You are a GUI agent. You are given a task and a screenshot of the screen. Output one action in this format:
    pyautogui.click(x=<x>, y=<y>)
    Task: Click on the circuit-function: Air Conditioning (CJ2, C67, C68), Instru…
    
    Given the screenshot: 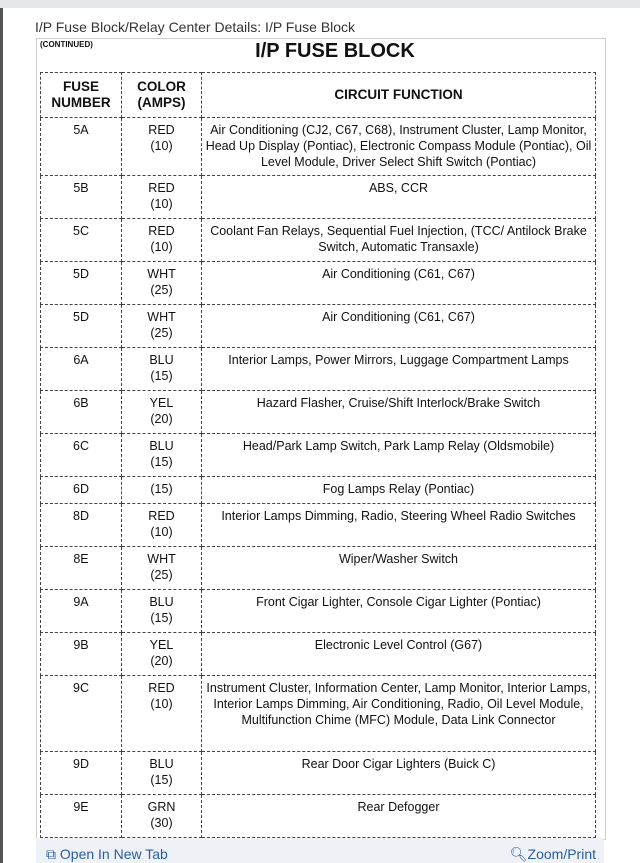 What is the action you would take?
    pyautogui.click(x=398, y=146)
    